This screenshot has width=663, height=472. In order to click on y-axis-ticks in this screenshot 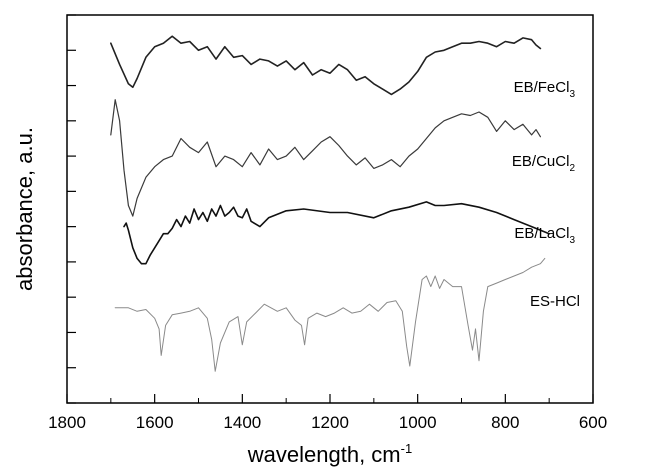, I will do `click(71, 209)`.